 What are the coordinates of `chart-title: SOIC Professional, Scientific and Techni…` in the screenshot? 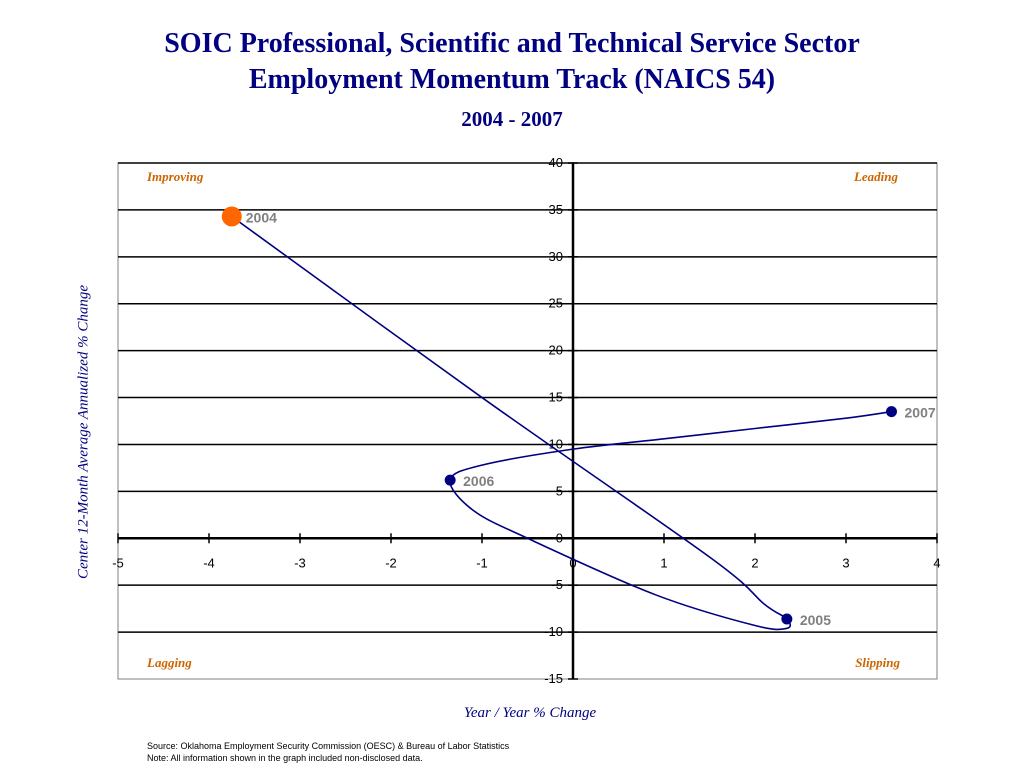 It's located at (512, 43).